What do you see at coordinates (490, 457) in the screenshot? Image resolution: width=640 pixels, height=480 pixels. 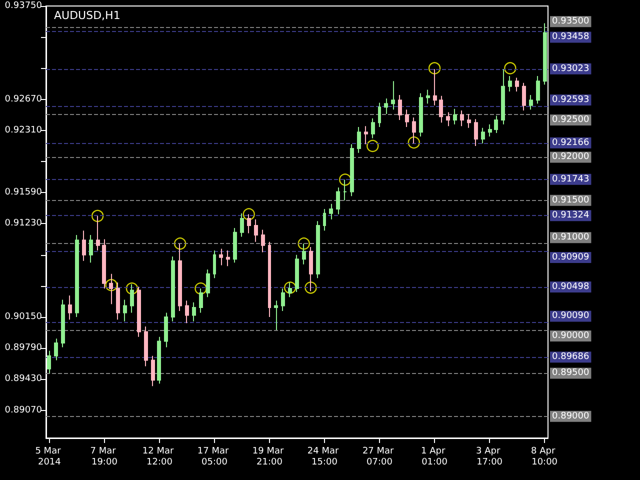 I see `x-tick-label: 3 Apr 17:00` at bounding box center [490, 457].